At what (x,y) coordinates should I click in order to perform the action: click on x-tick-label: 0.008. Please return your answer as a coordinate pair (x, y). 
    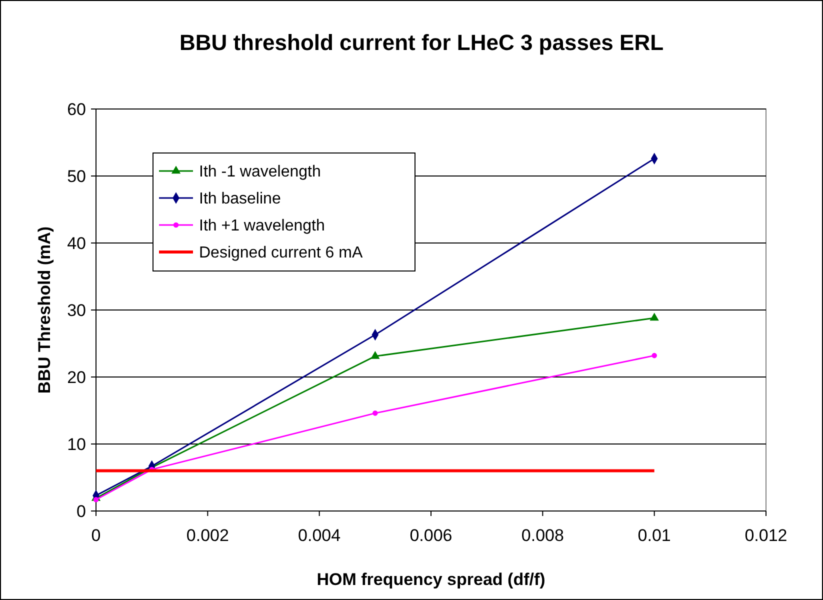
    Looking at the image, I should click on (542, 535).